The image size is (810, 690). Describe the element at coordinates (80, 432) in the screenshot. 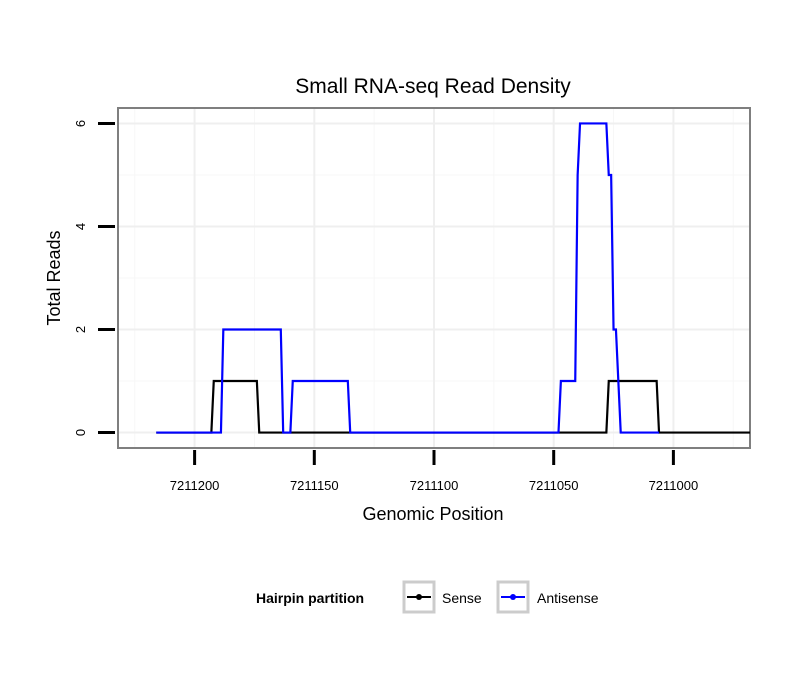

I see `y-tick-label-0: 0` at that location.